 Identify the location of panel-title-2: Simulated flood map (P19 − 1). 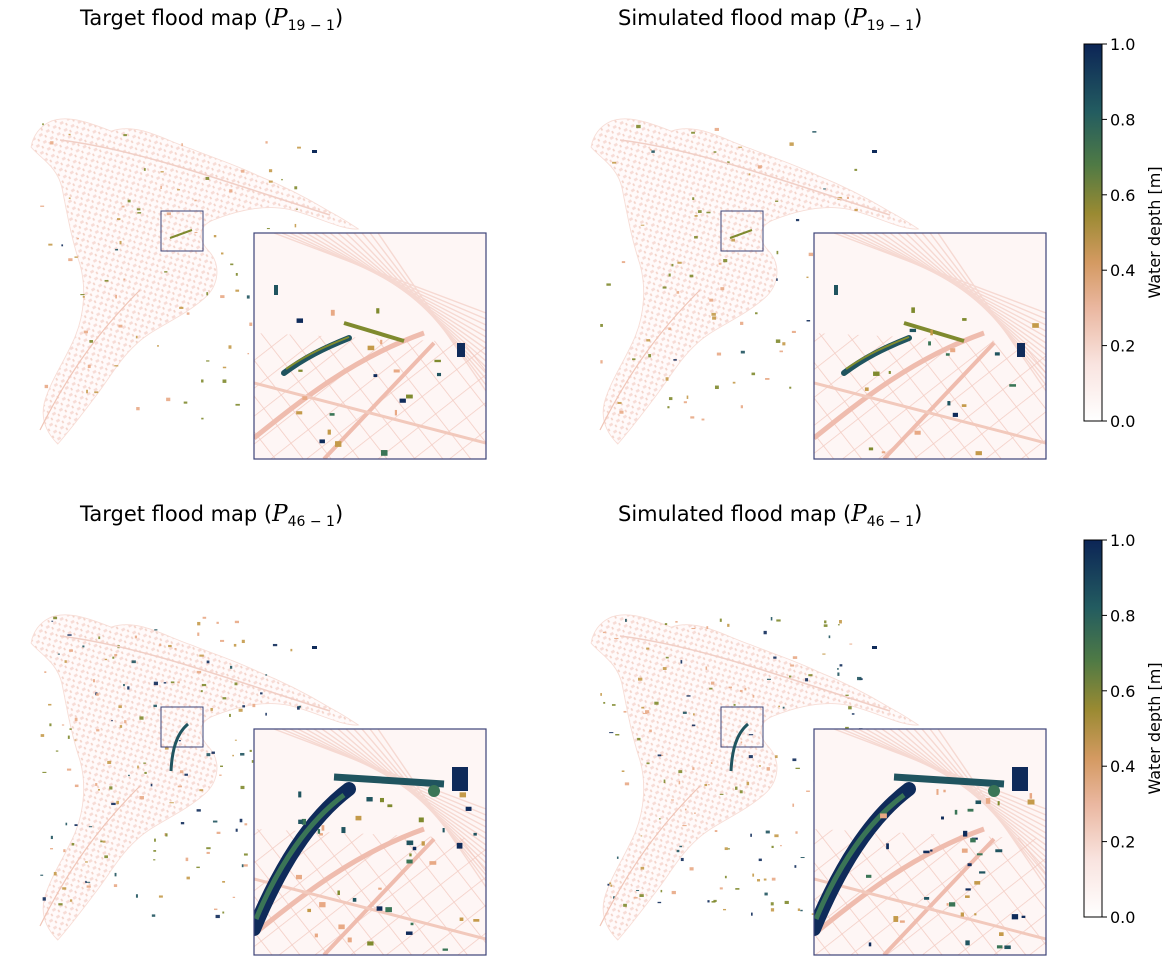
(770, 20).